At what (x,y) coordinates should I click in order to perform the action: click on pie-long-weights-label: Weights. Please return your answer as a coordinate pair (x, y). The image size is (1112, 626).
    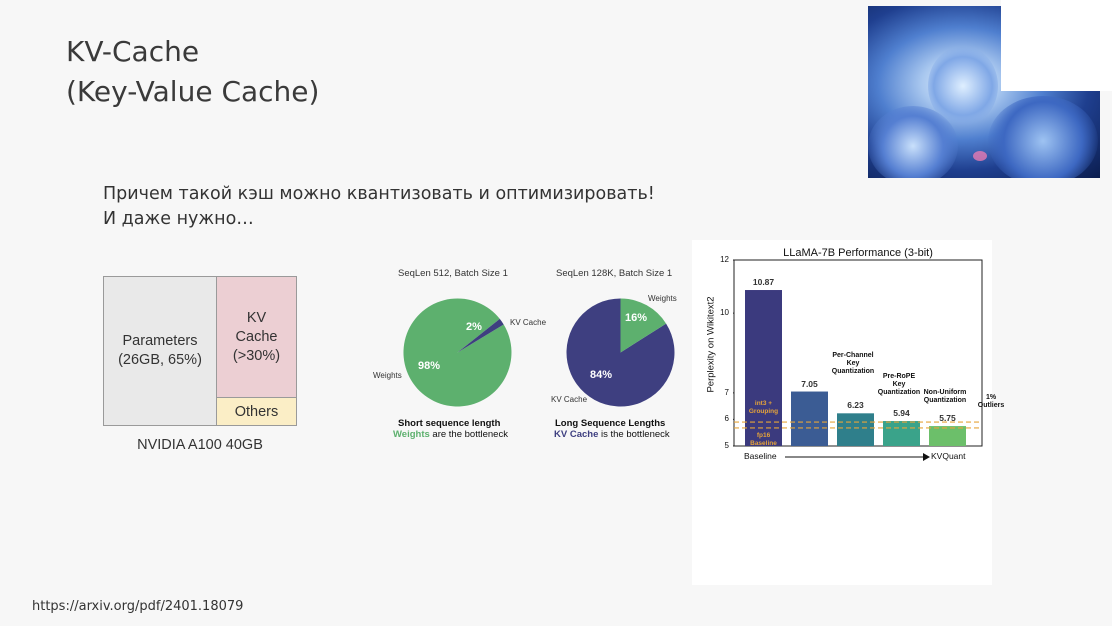
    Looking at the image, I should click on (662, 298).